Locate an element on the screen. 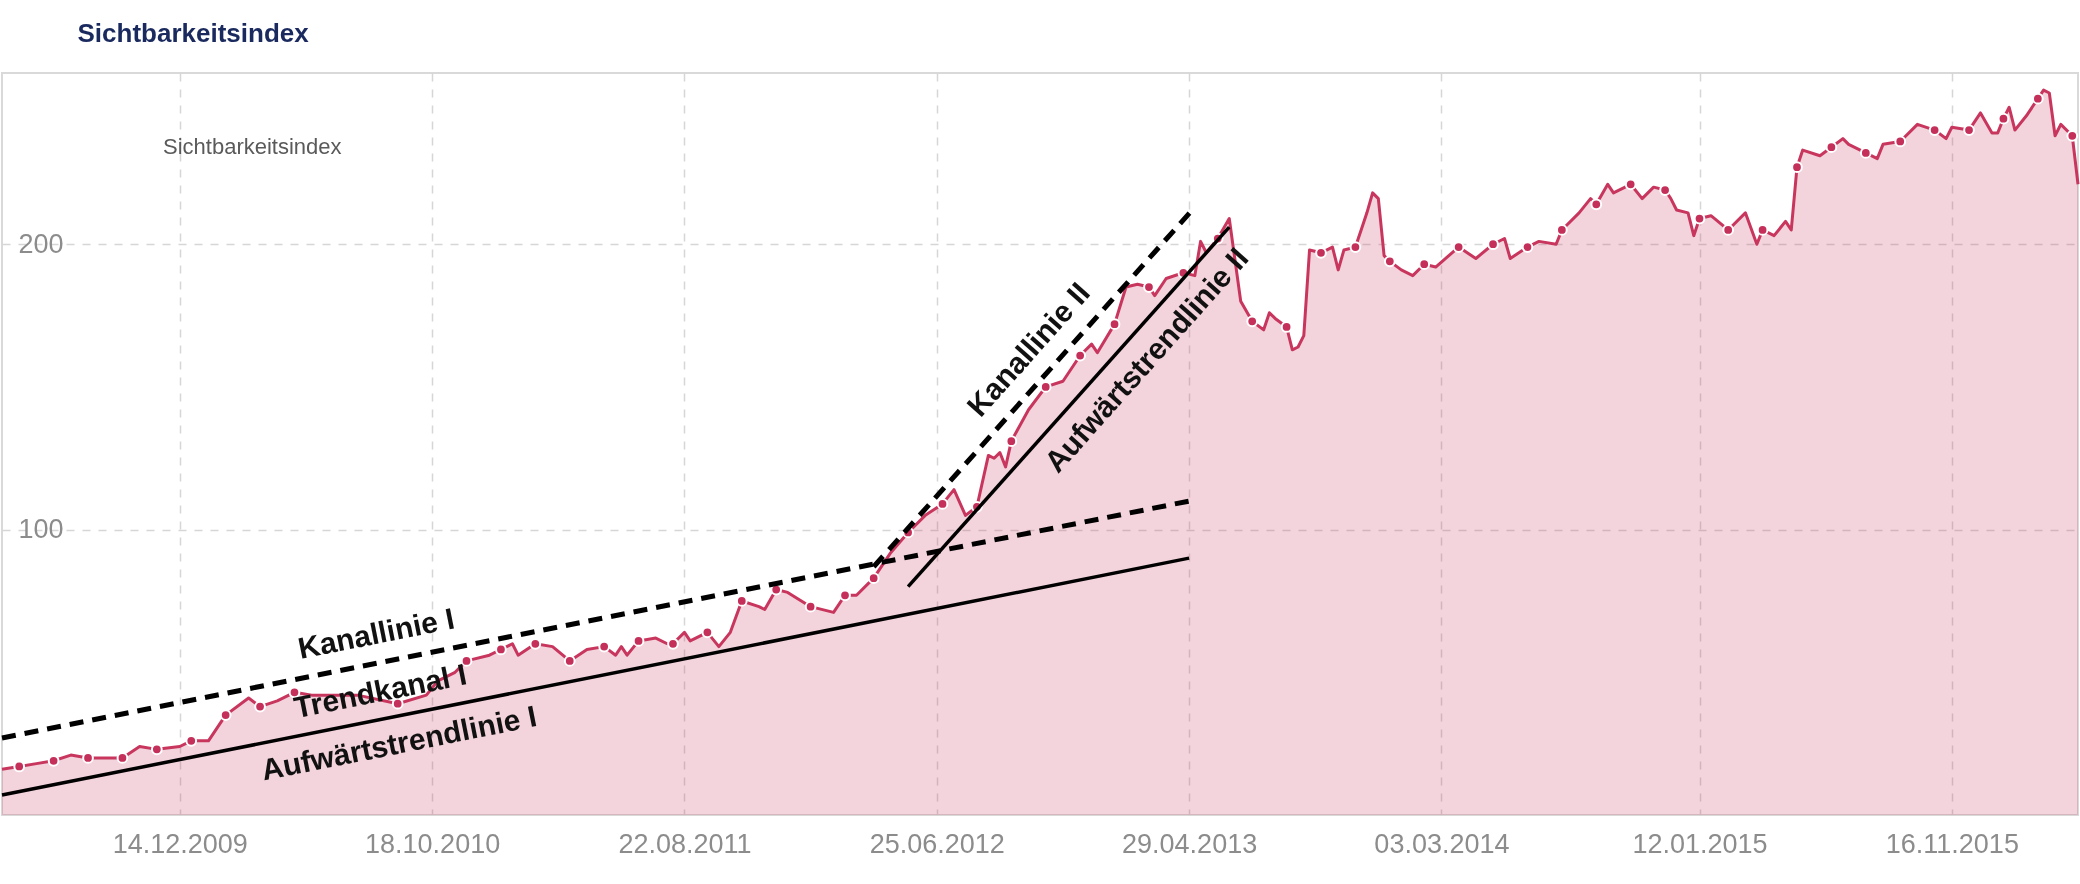 The height and width of the screenshot is (884, 2080). y-tick-label: 200 is located at coordinates (41, 243).